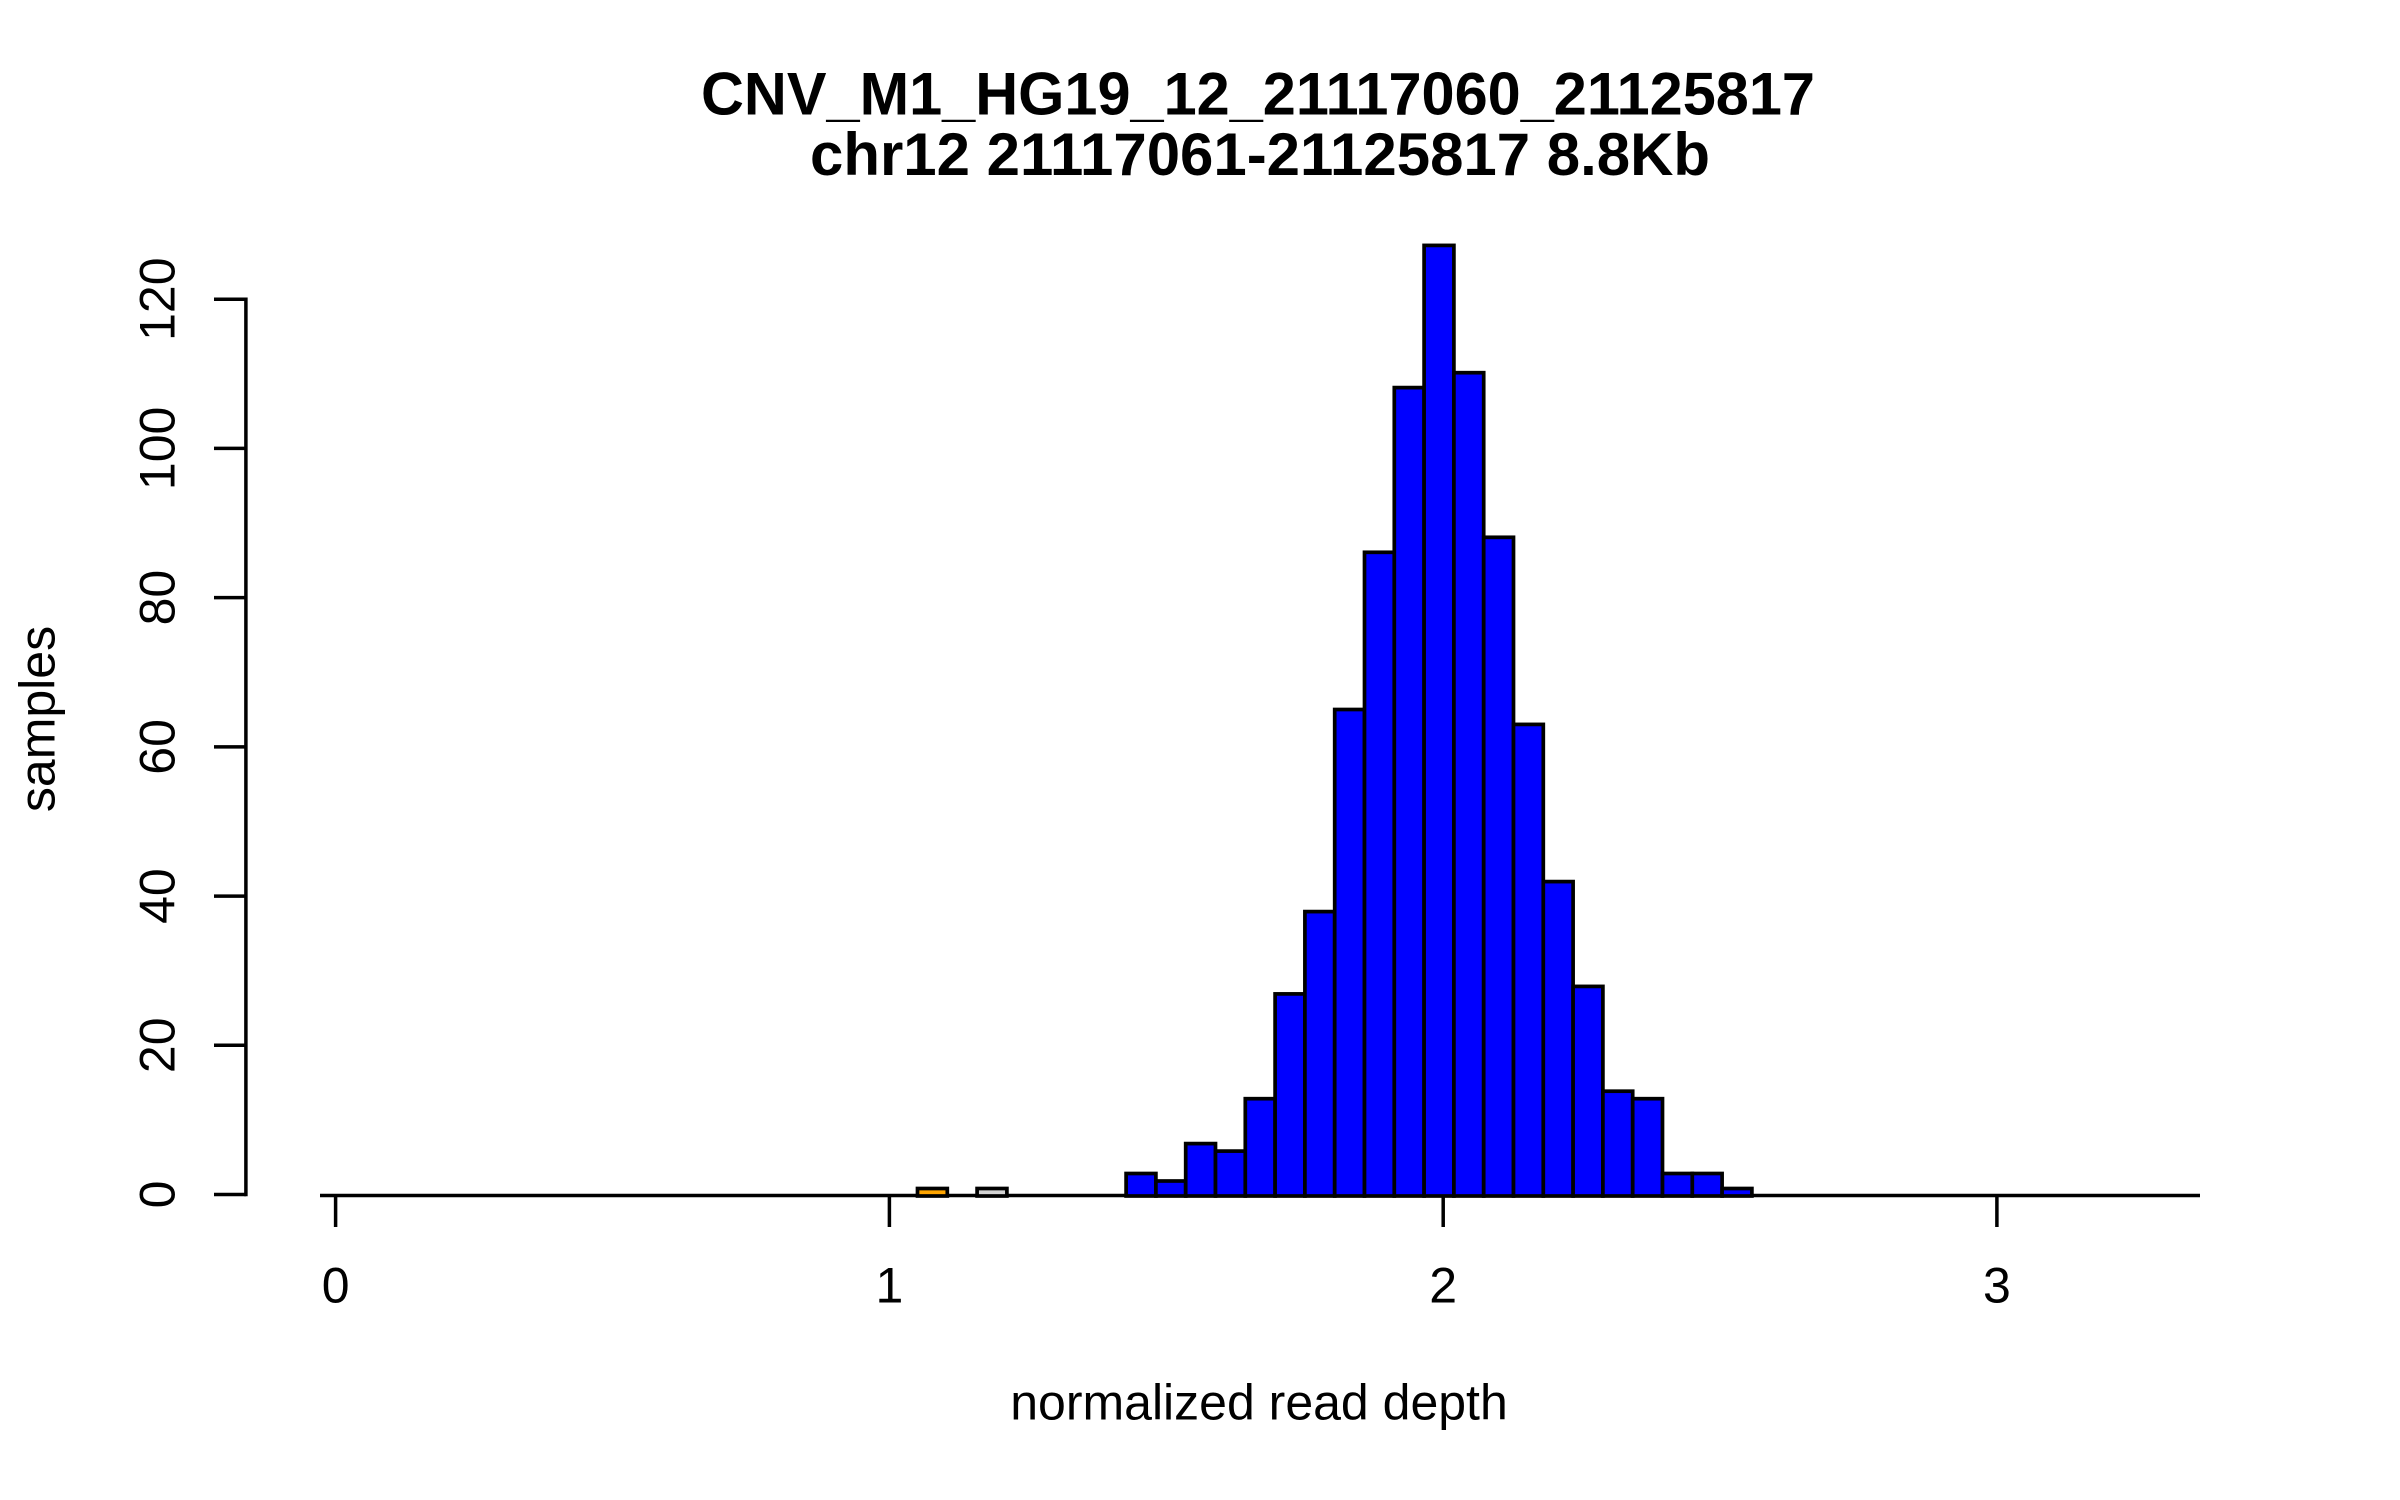 This screenshot has width=2400, height=1500. I want to click on svg-text: samples, so click(38, 719).